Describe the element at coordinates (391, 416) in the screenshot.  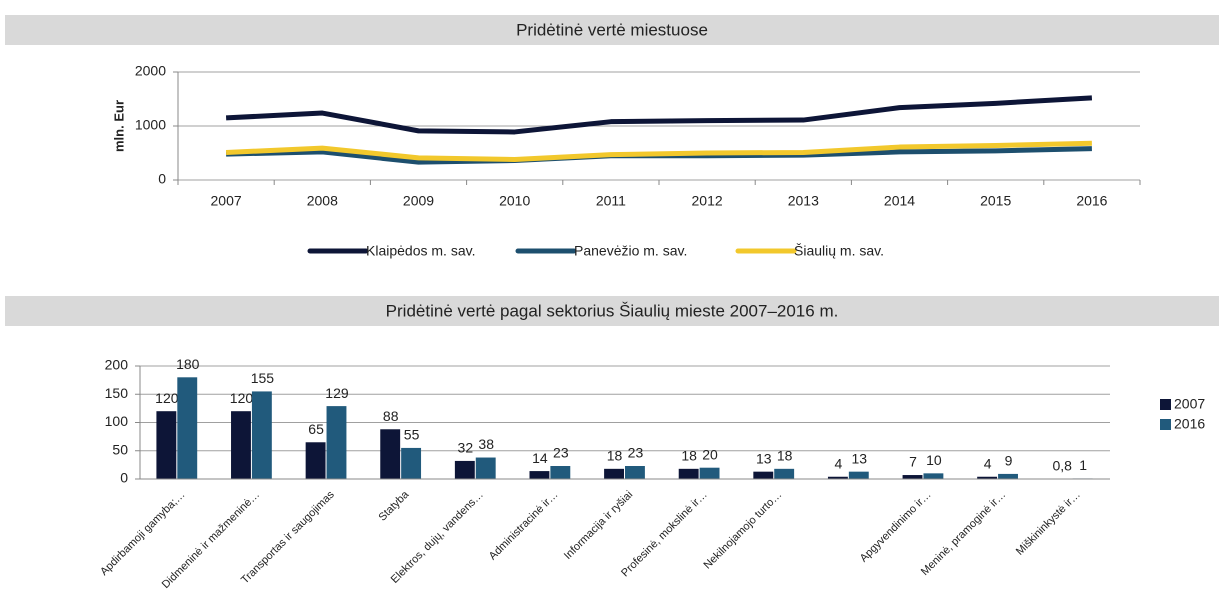
I see `data-label: 88` at that location.